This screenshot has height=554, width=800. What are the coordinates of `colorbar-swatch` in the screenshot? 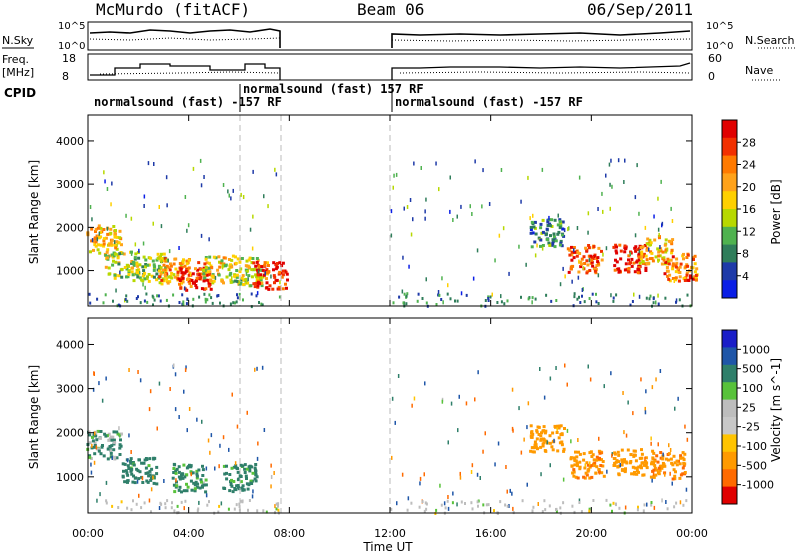 It's located at (729, 460).